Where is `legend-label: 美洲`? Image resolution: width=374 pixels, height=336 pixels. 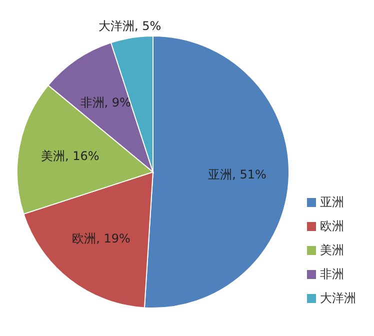
legend-label: 美洲 is located at coordinates (332, 250).